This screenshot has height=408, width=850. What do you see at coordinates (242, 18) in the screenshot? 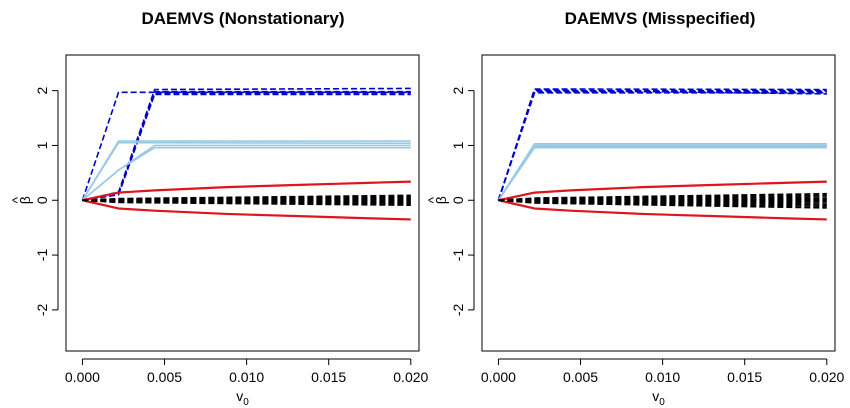
I see `chart-title: DAEMVS (Nonstationary)` at bounding box center [242, 18].